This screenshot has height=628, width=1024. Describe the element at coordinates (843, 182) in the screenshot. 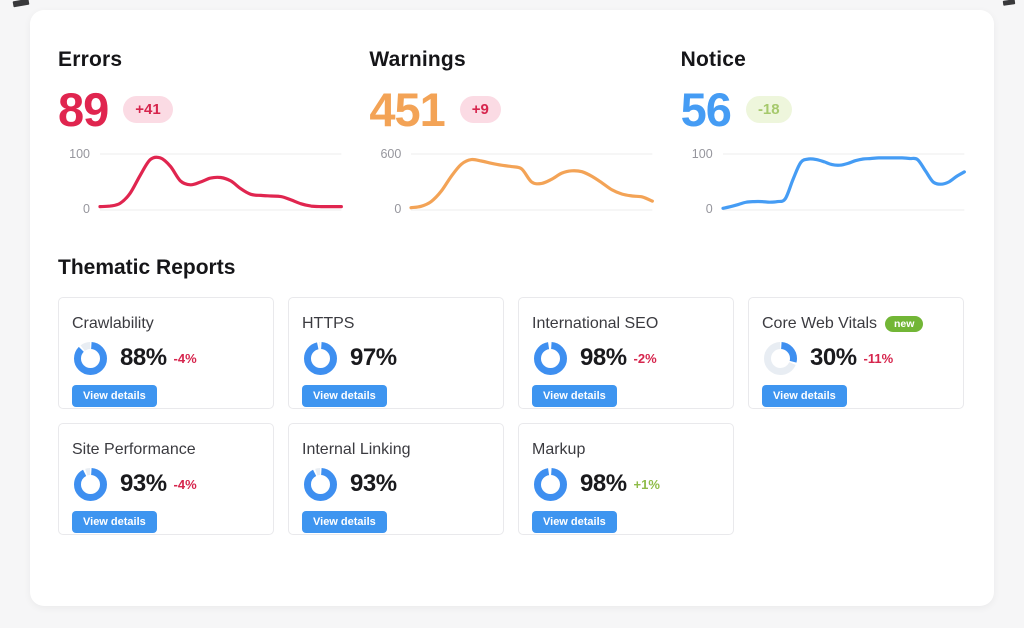

I see `notice-trend-chart` at that location.